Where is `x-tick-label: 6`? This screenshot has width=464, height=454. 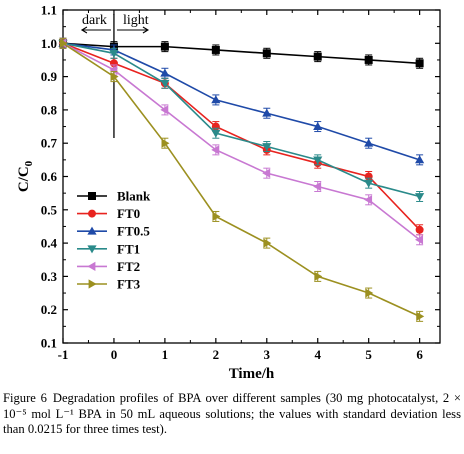
x-tick-label: 6 is located at coordinates (419, 354).